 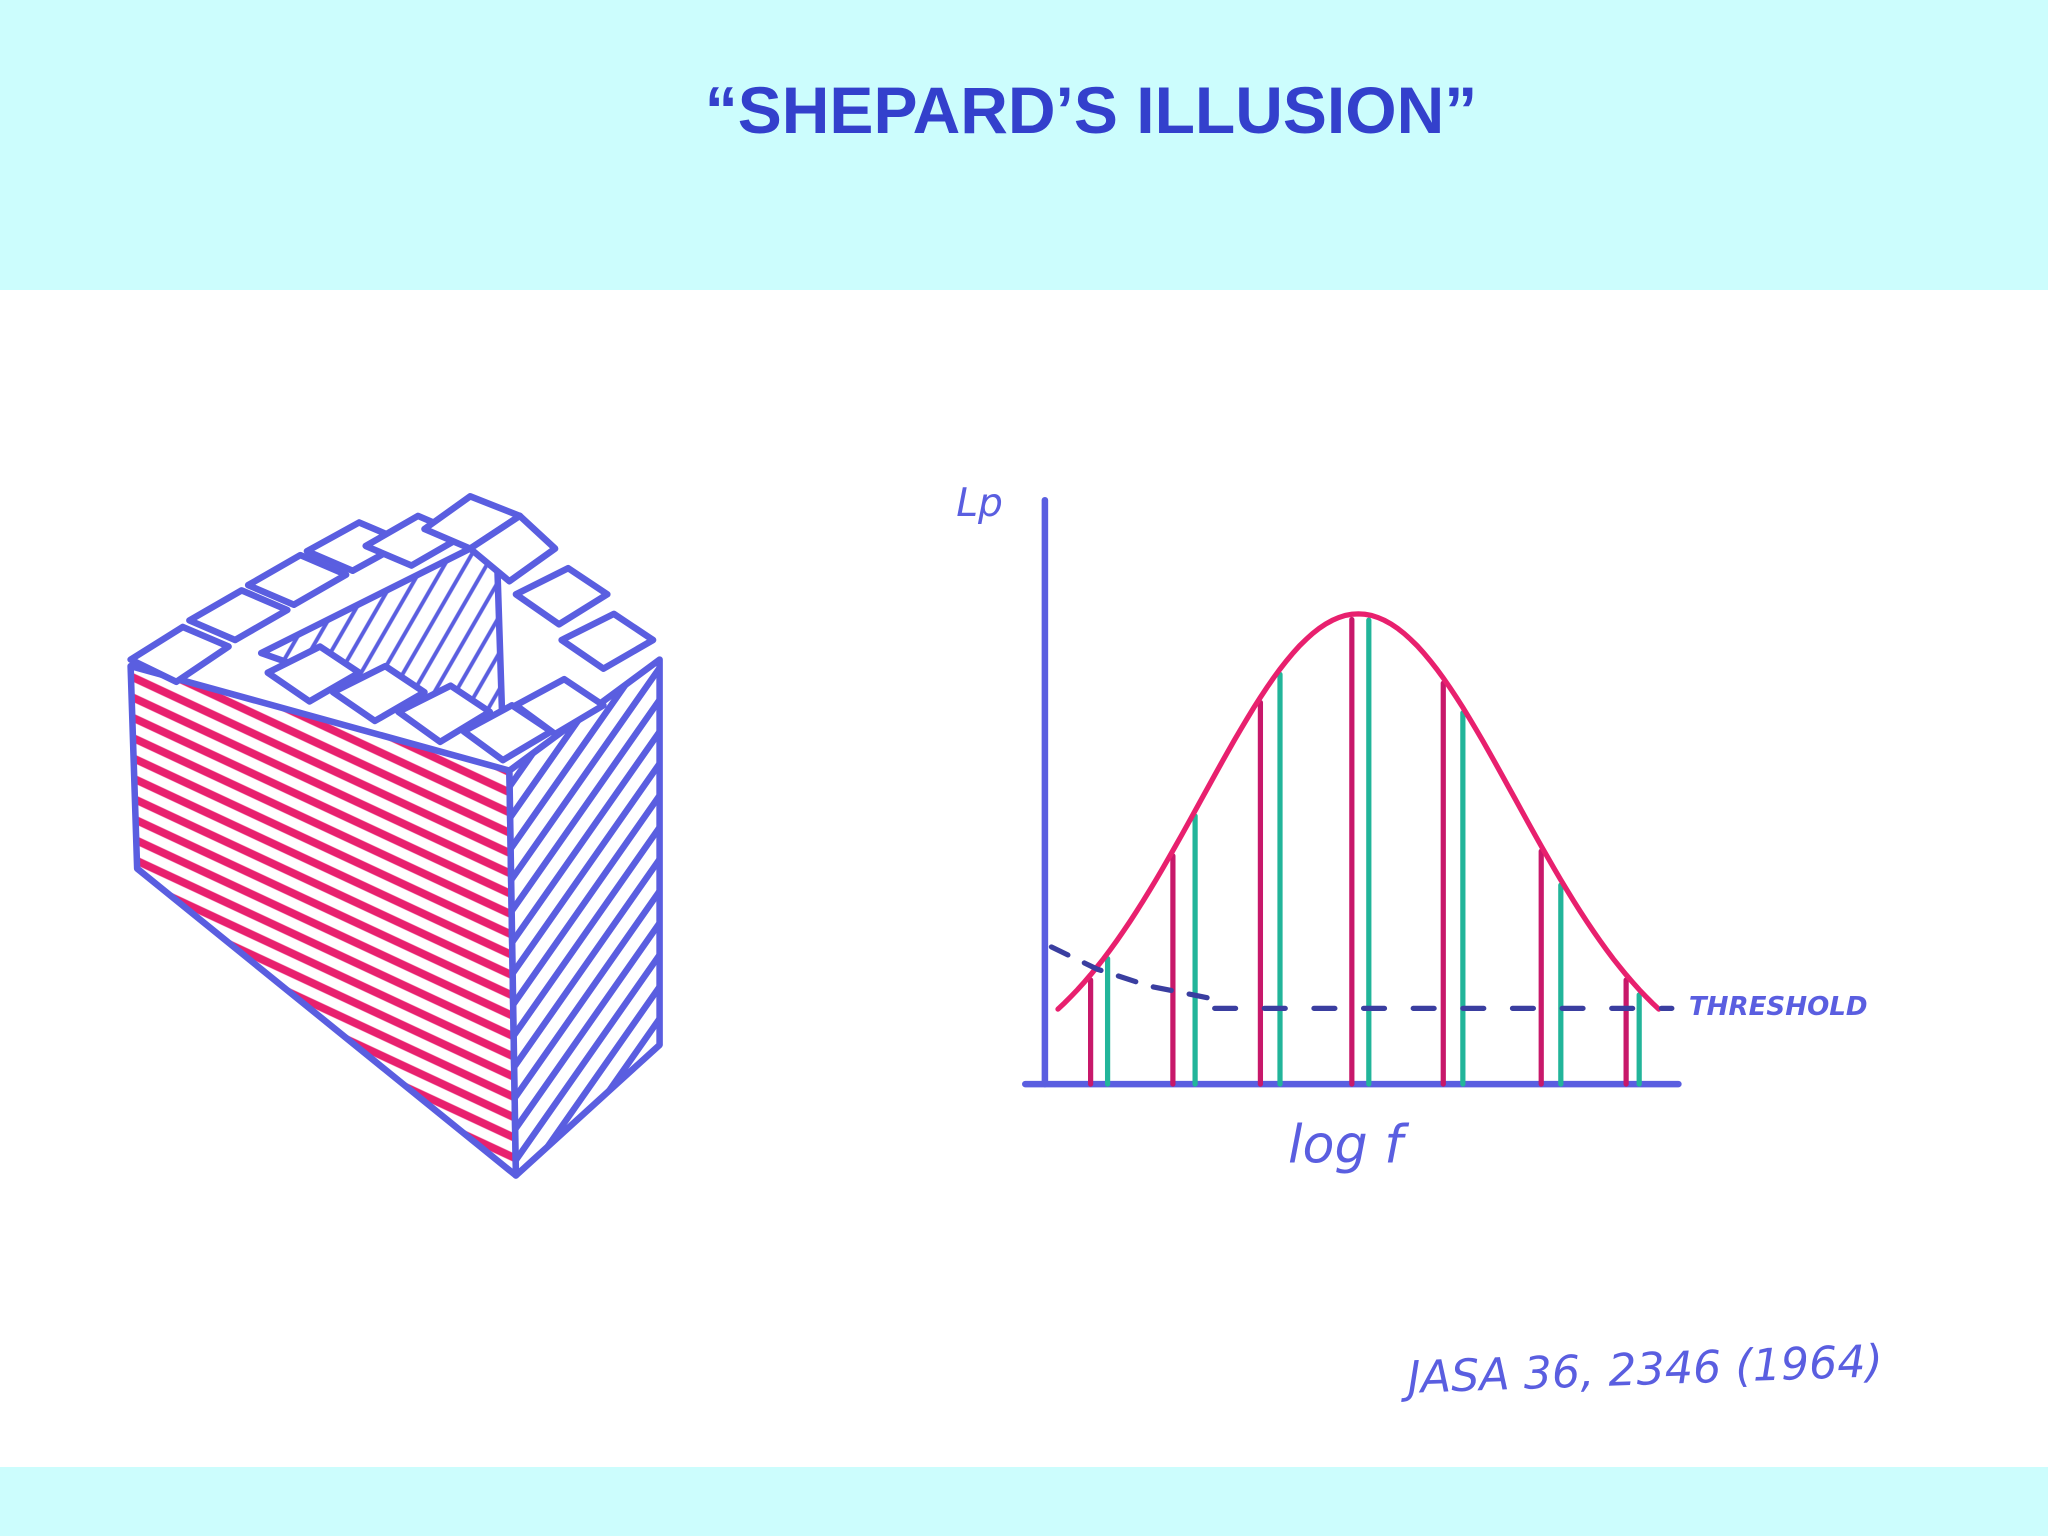 What do you see at coordinates (1024, 1501) in the screenshot?
I see `footer-band` at bounding box center [1024, 1501].